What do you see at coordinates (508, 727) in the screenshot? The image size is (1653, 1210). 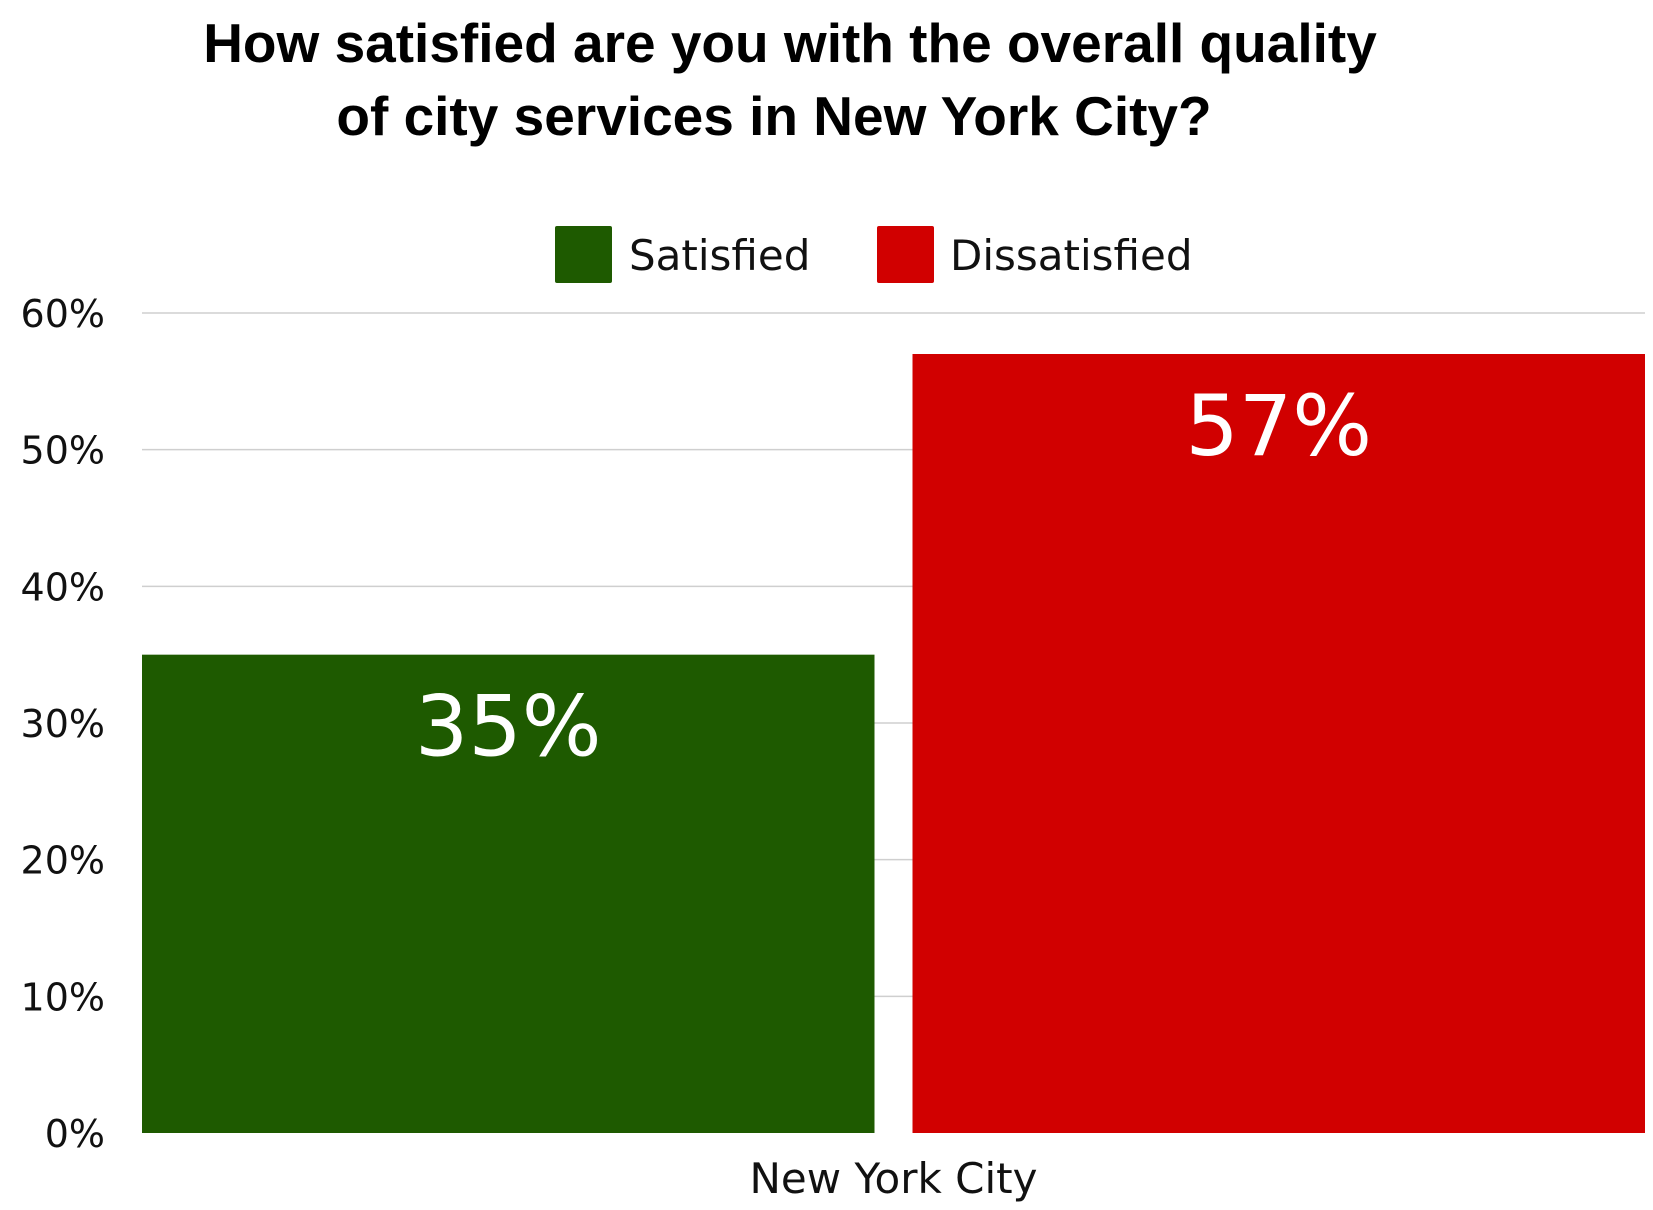 I see `value-label-satisfied: 35%` at bounding box center [508, 727].